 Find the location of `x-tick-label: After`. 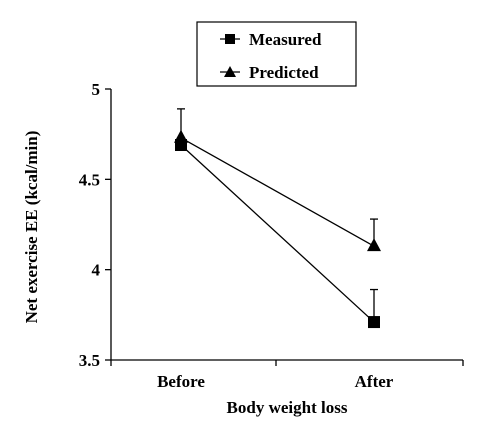

x-tick-label: After is located at coordinates (374, 381).